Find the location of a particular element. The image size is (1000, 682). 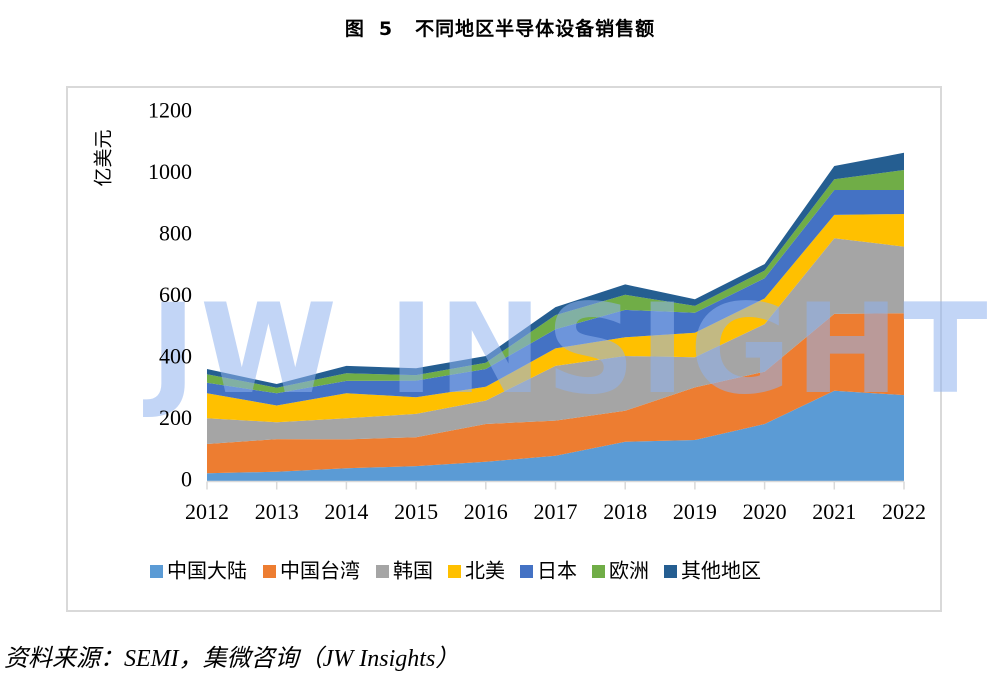

y-tick-label: 800 is located at coordinates (175, 233).